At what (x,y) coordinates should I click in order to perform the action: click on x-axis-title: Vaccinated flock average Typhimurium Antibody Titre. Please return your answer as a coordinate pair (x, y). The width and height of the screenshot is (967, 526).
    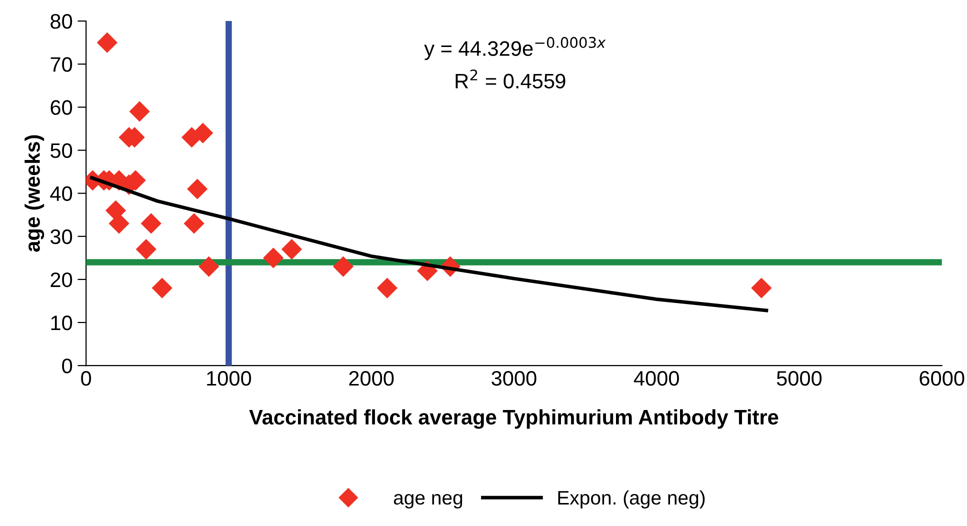
    Looking at the image, I should click on (513, 419).